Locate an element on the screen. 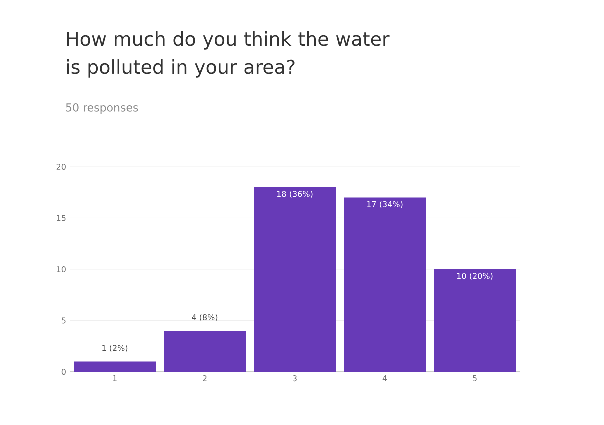  chart-title: How much do you think the water is polluted in your area? is located at coordinates (228, 55).